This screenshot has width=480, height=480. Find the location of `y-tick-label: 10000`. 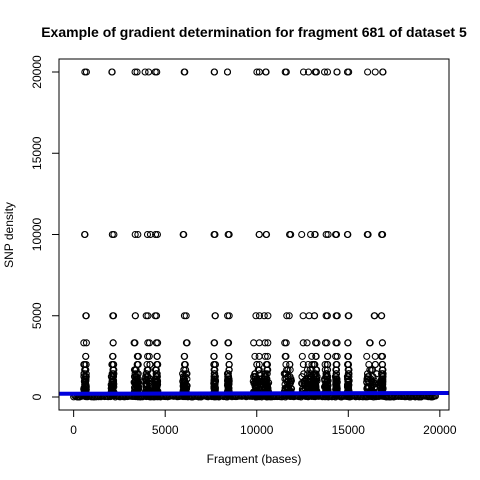

y-tick-label: 10000 is located at coordinates (37, 234).